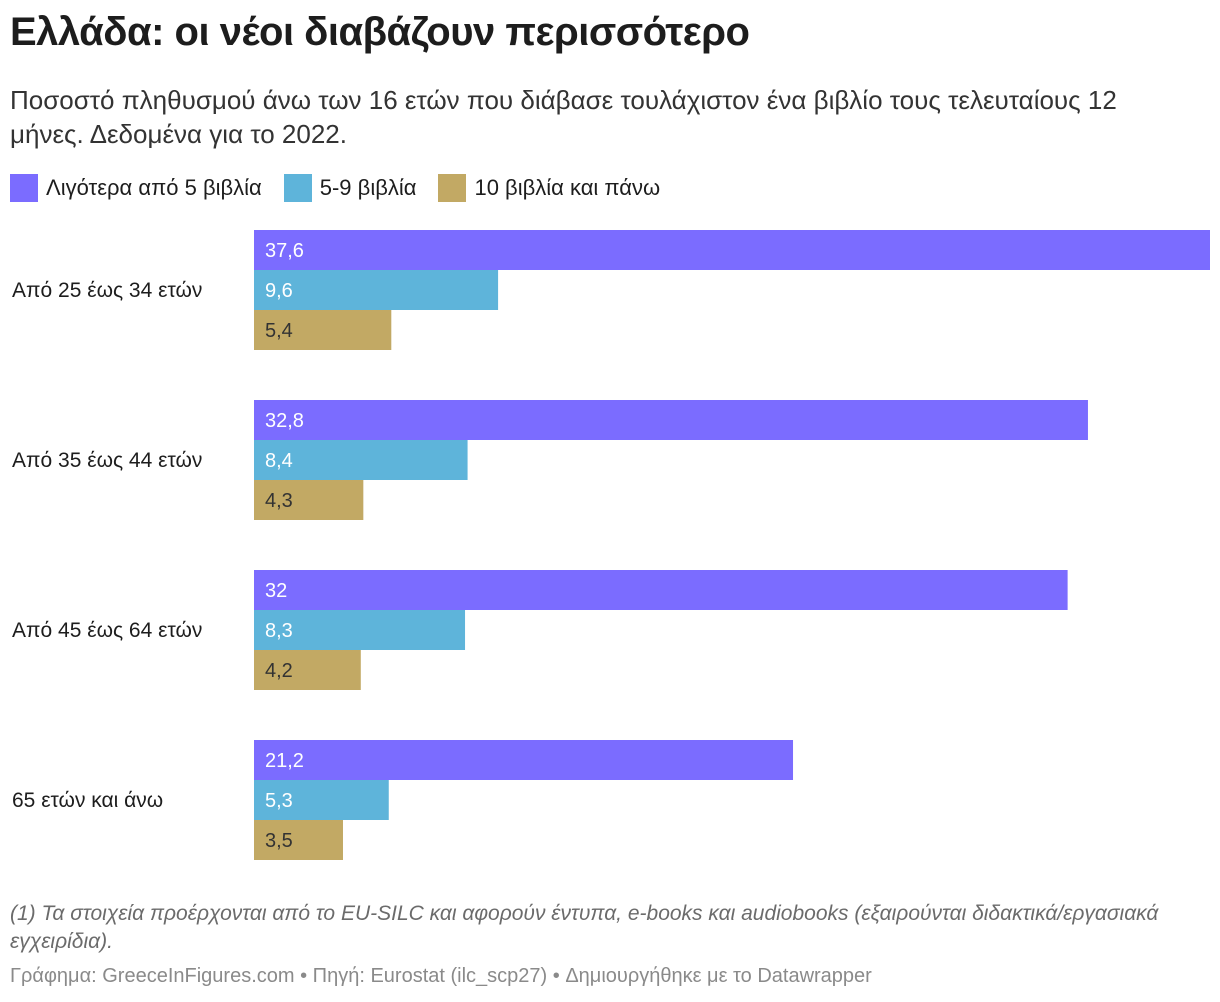 The height and width of the screenshot is (1002, 1220). Describe the element at coordinates (284, 761) in the screenshot. I see `bar-value-label: 21,2` at that location.